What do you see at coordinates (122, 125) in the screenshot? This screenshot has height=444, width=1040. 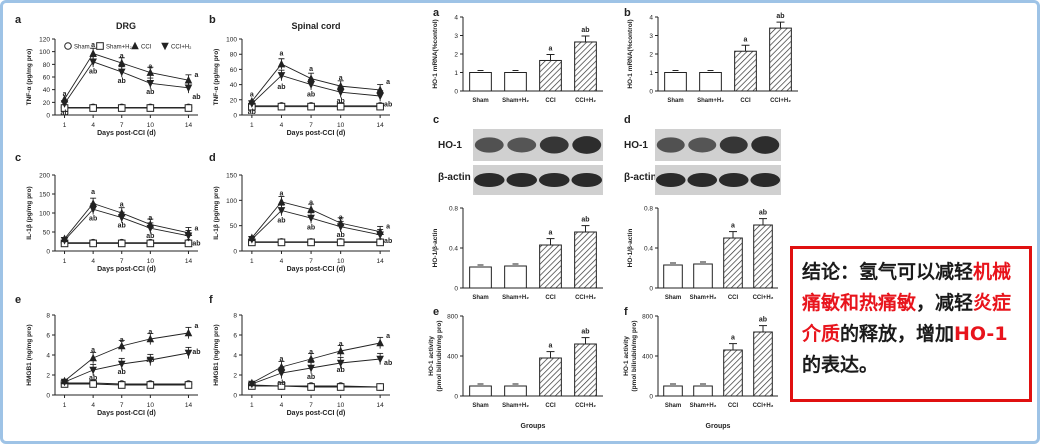 I see `x-tick-label: 7` at bounding box center [122, 125].